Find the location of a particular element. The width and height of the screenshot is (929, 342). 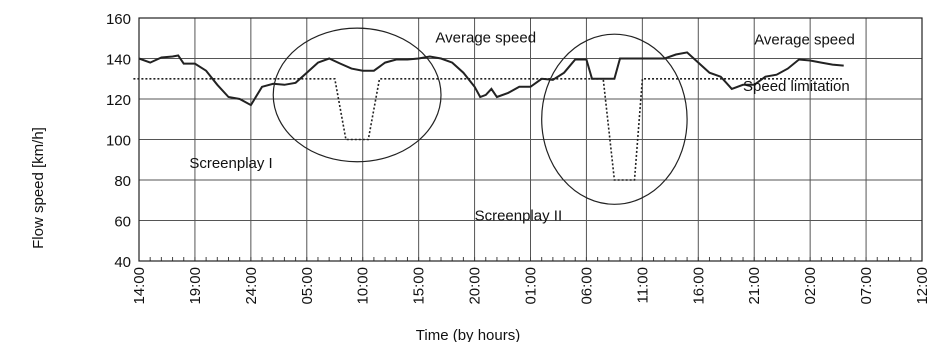

y-tick-labels: 40 60 80 100 120 140 160 is located at coordinates (118, 141).